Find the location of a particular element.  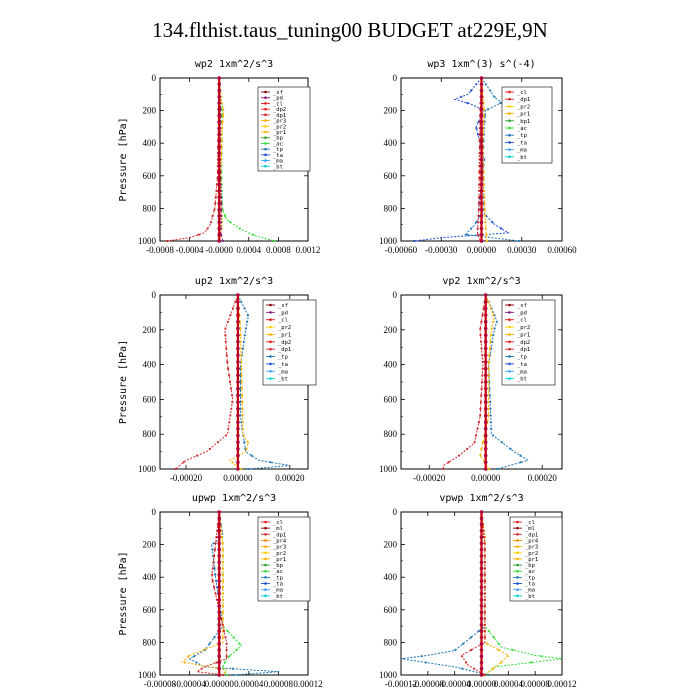

legend-label-tp: _tp is located at coordinates (522, 358).